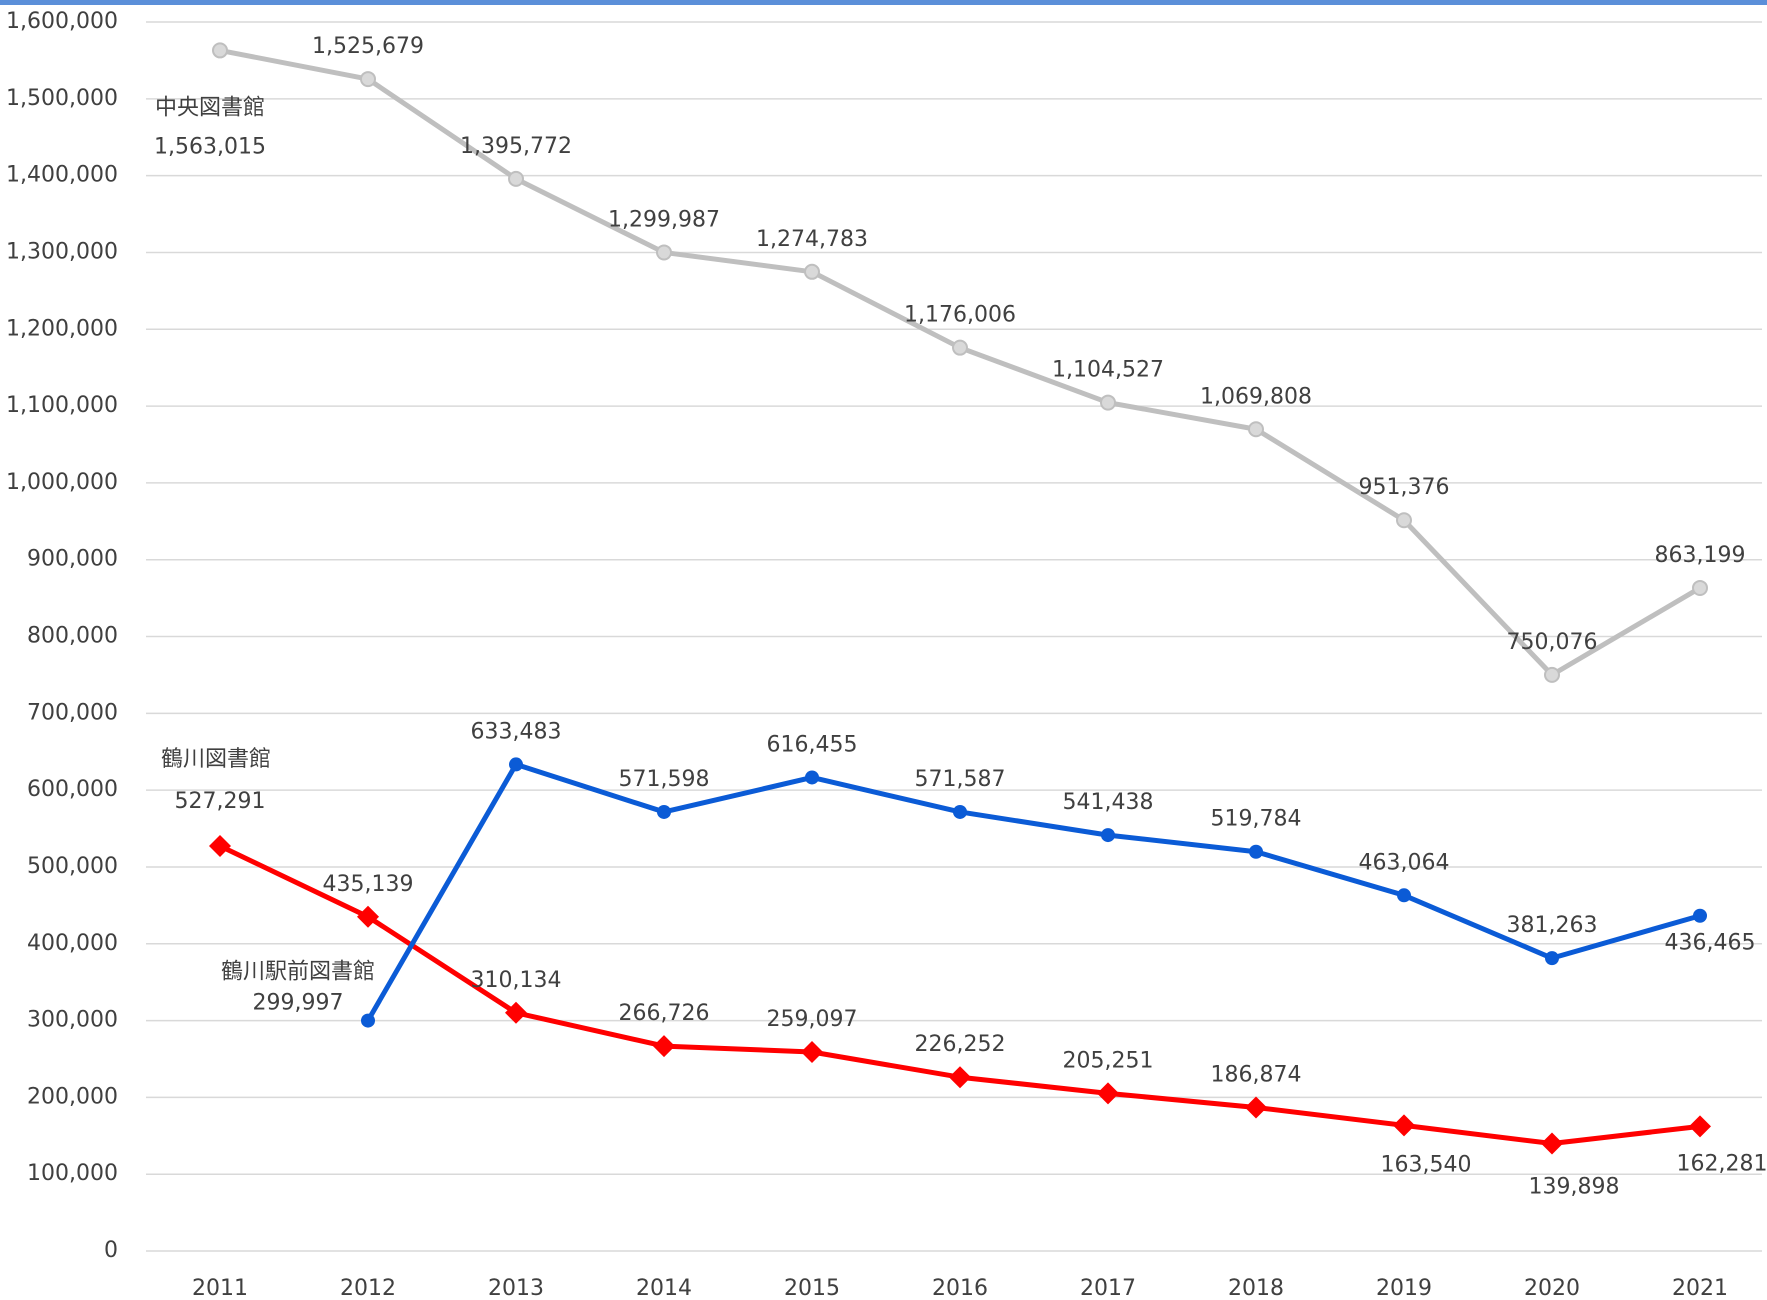 The image size is (1767, 1300). Describe the element at coordinates (62, 21) in the screenshot. I see `y-tick-label: 1,600,000` at that location.